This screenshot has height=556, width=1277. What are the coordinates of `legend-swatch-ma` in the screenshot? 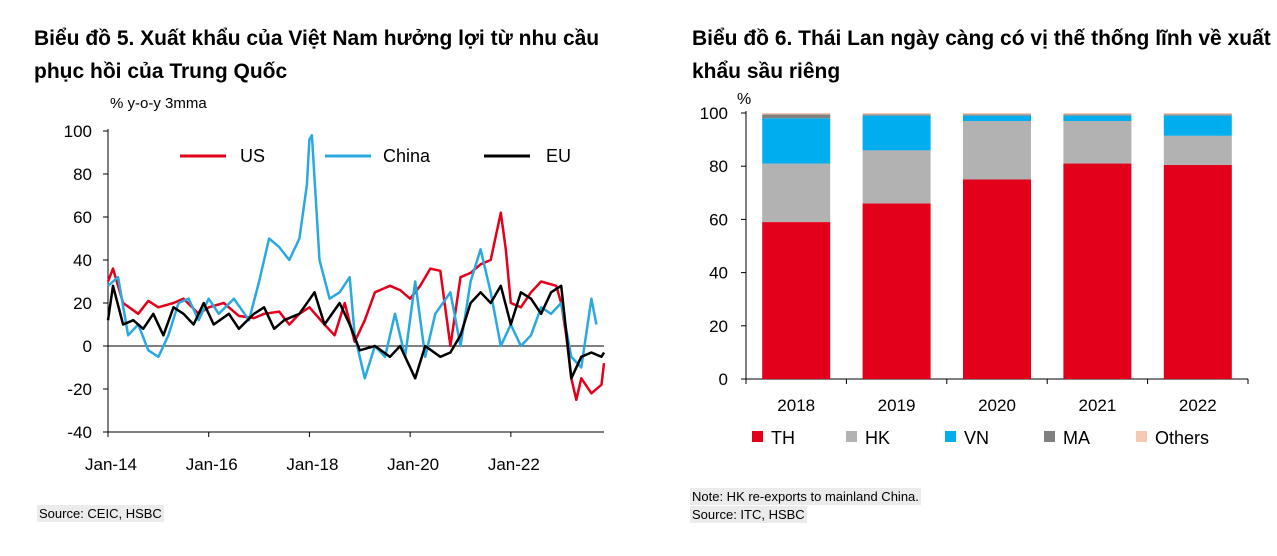 It's located at (1049, 436).